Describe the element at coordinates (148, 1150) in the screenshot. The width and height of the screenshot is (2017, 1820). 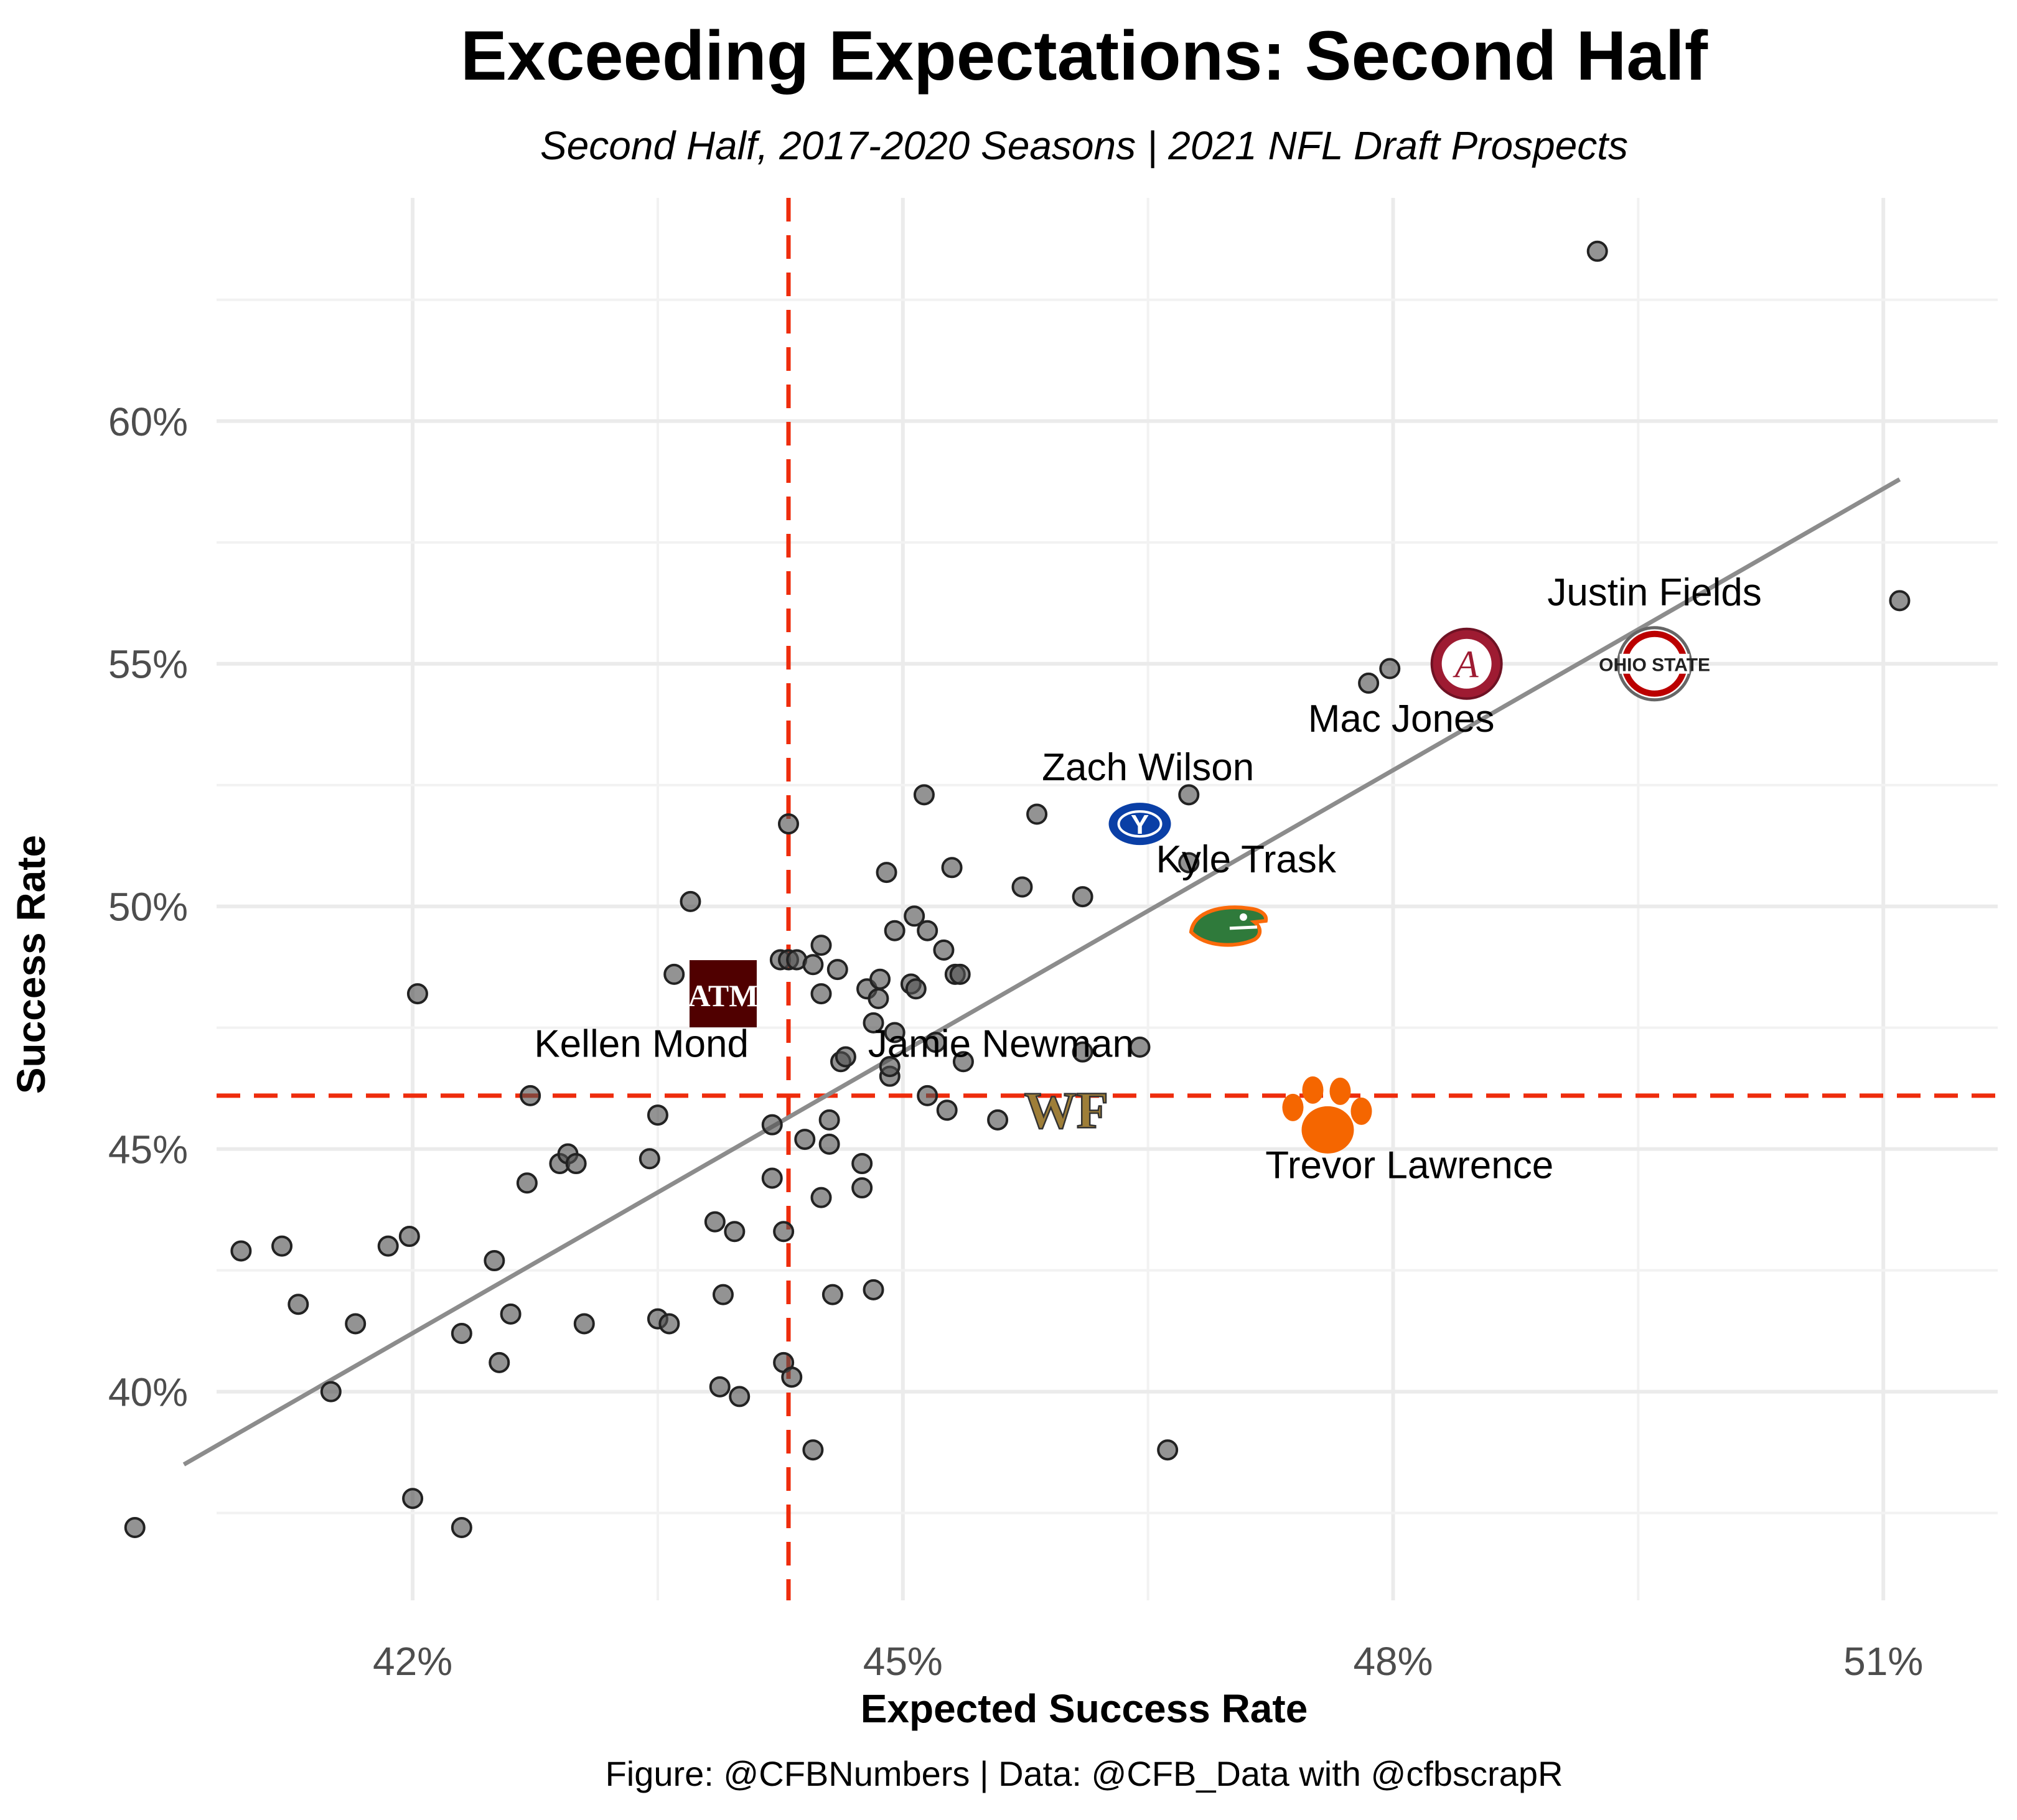
I see `y-tick-label: 45%` at that location.